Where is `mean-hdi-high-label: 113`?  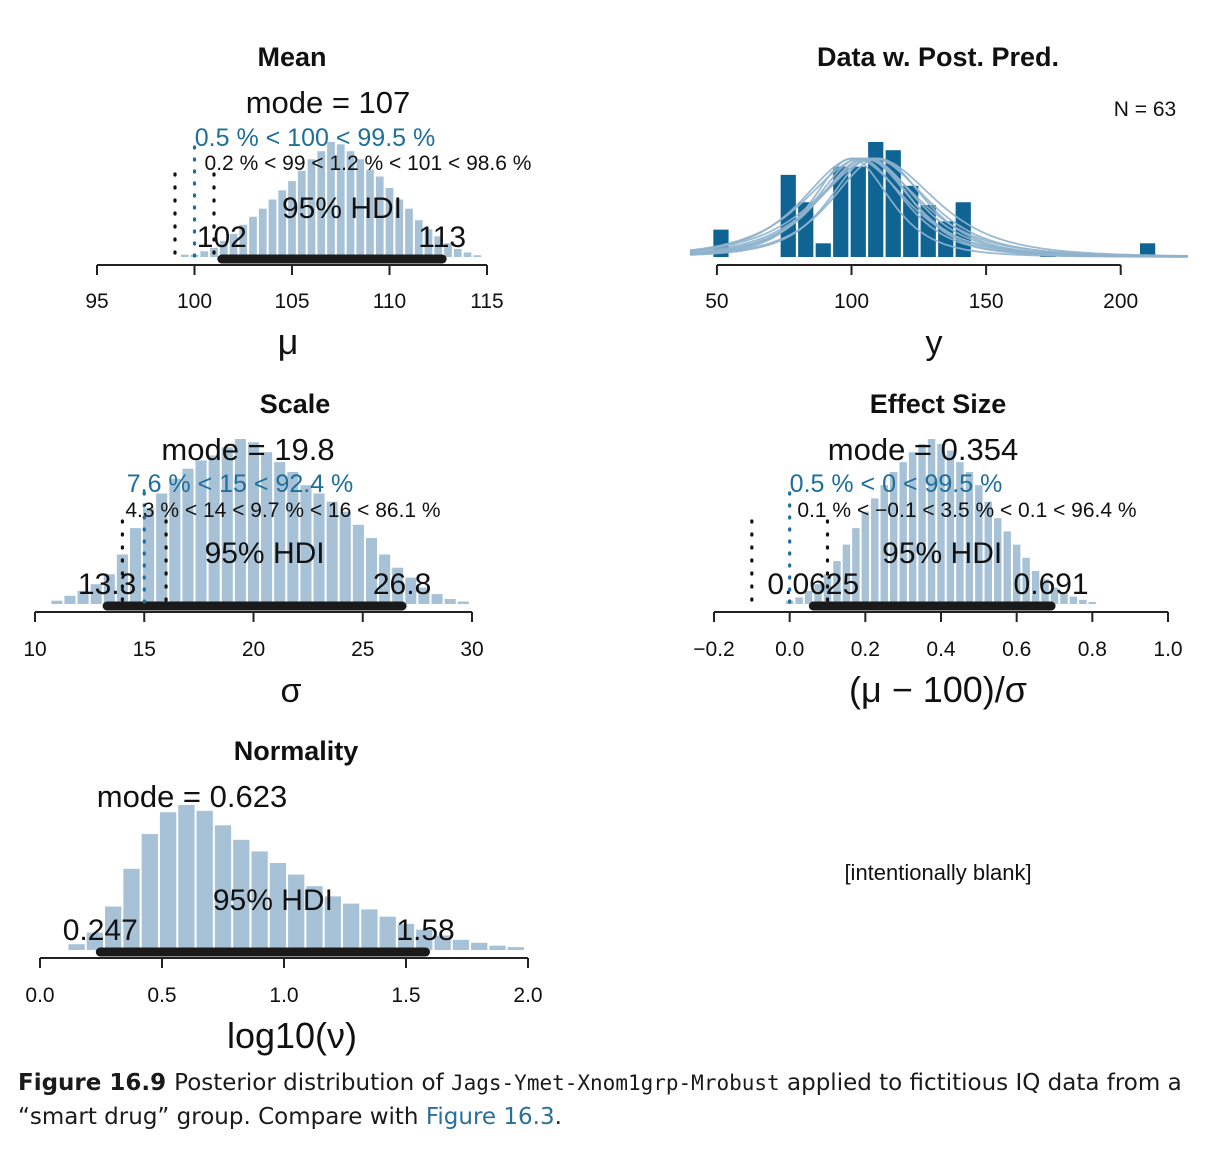 mean-hdi-high-label: 113 is located at coordinates (442, 237).